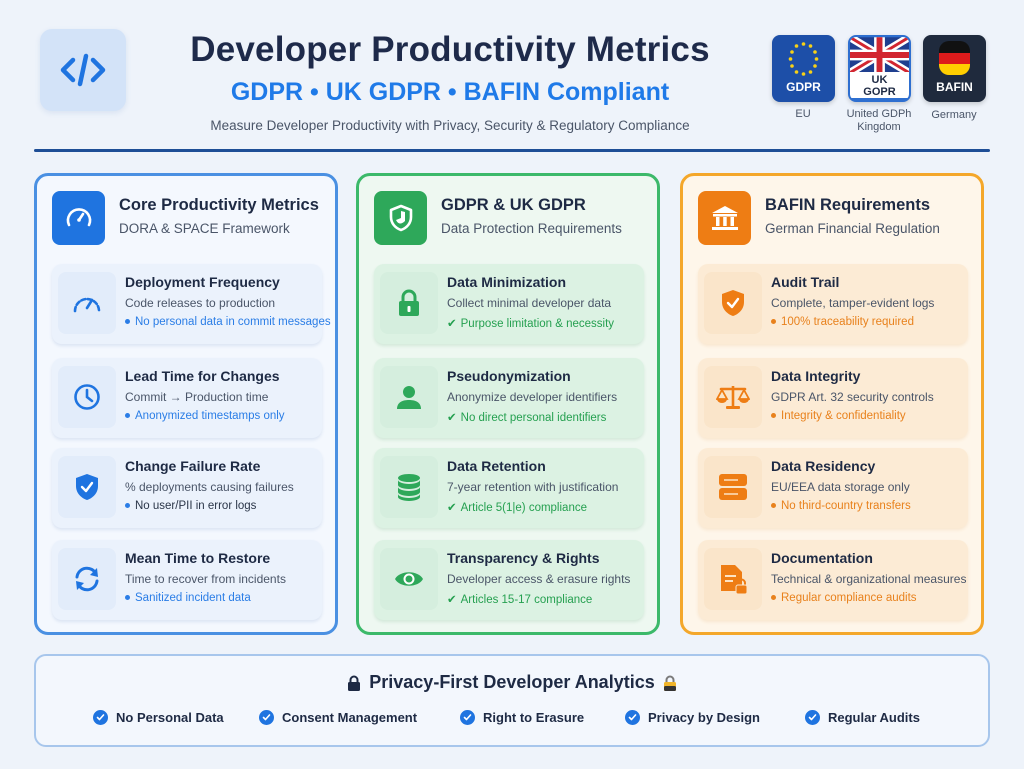 The height and width of the screenshot is (769, 1024). What do you see at coordinates (400, 218) in the screenshot?
I see `shield-icon` at bounding box center [400, 218].